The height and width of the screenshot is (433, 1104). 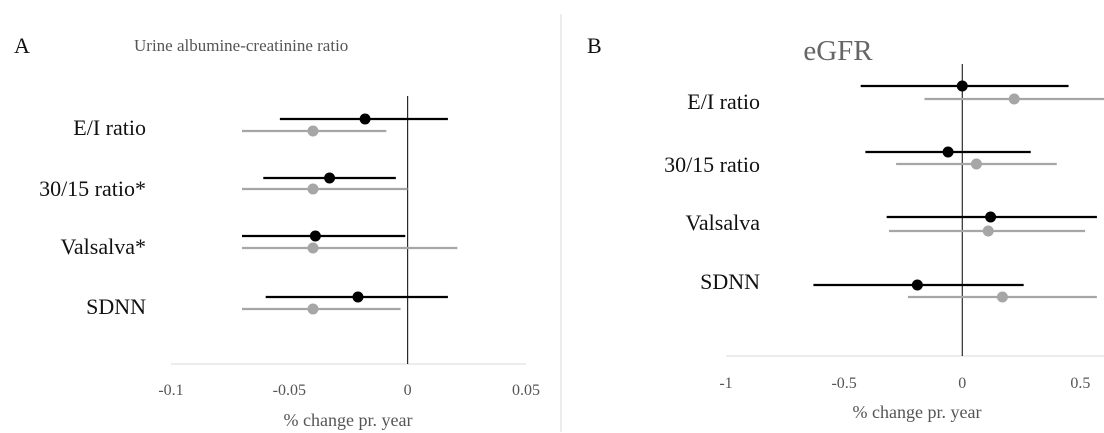 What do you see at coordinates (1080, 383) in the screenshot?
I see `panel-b-x-tick-label: 0.5` at bounding box center [1080, 383].